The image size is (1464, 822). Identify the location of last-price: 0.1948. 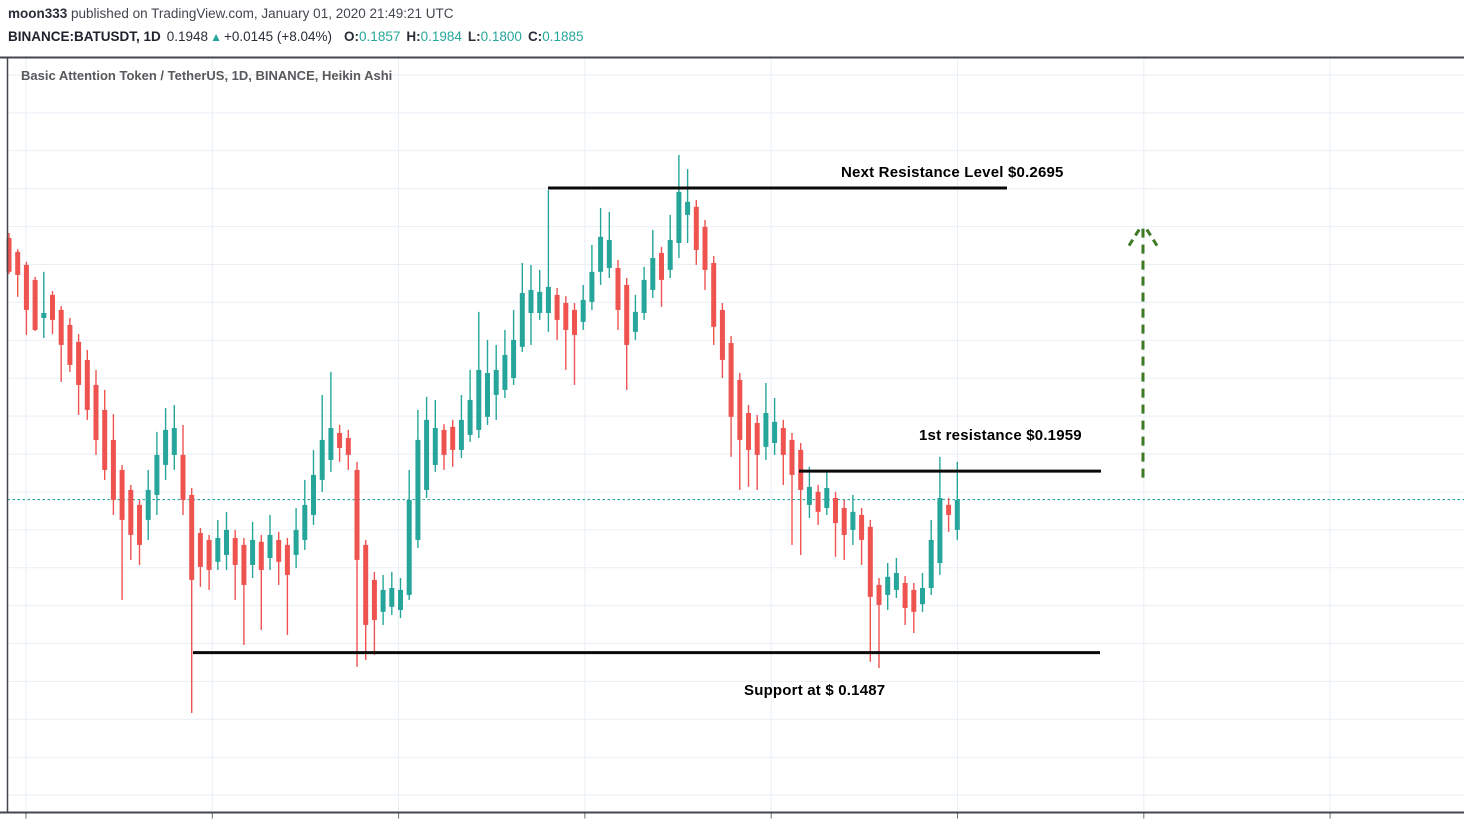
(187, 36).